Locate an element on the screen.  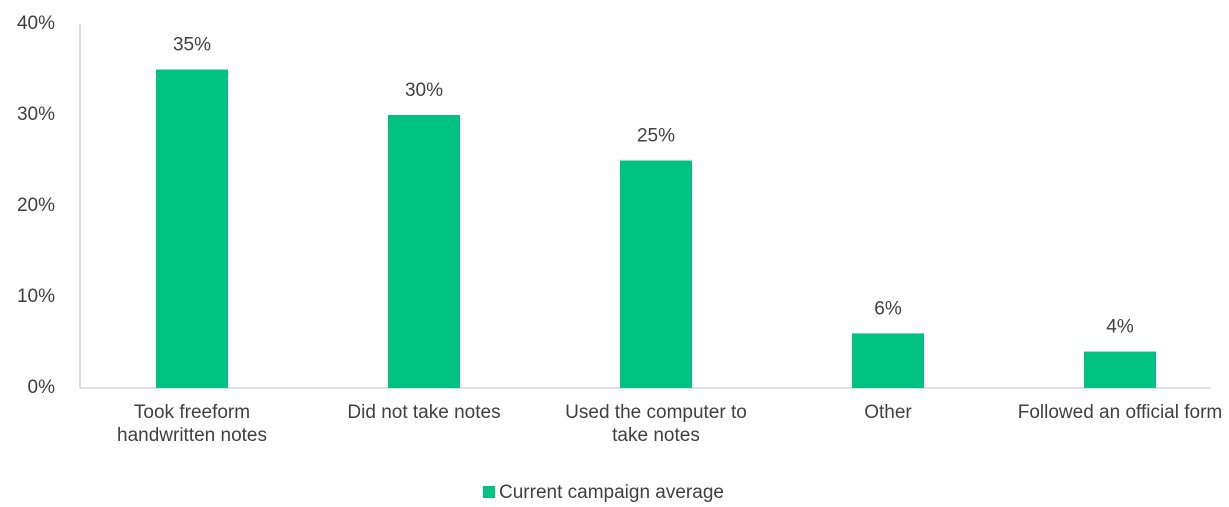
legend-swatch is located at coordinates (489, 492).